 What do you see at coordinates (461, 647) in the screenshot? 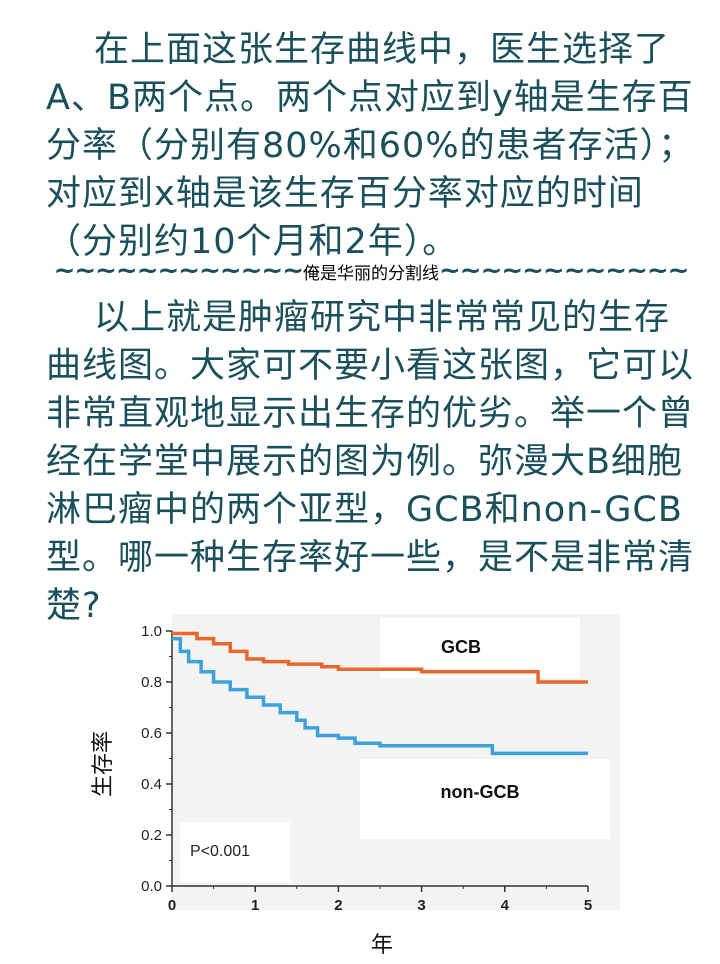
I see `series-label-gcb: GCB` at bounding box center [461, 647].